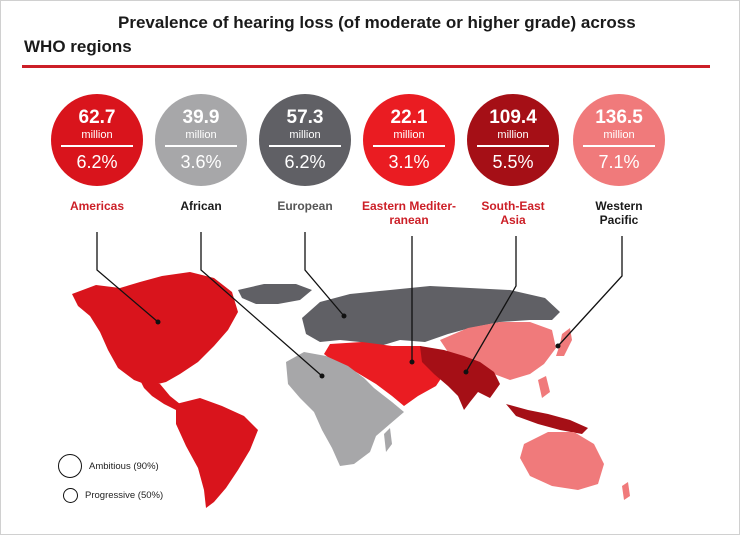 The width and height of the screenshot is (740, 535). I want to click on cases-value: 22.1, so click(409, 117).